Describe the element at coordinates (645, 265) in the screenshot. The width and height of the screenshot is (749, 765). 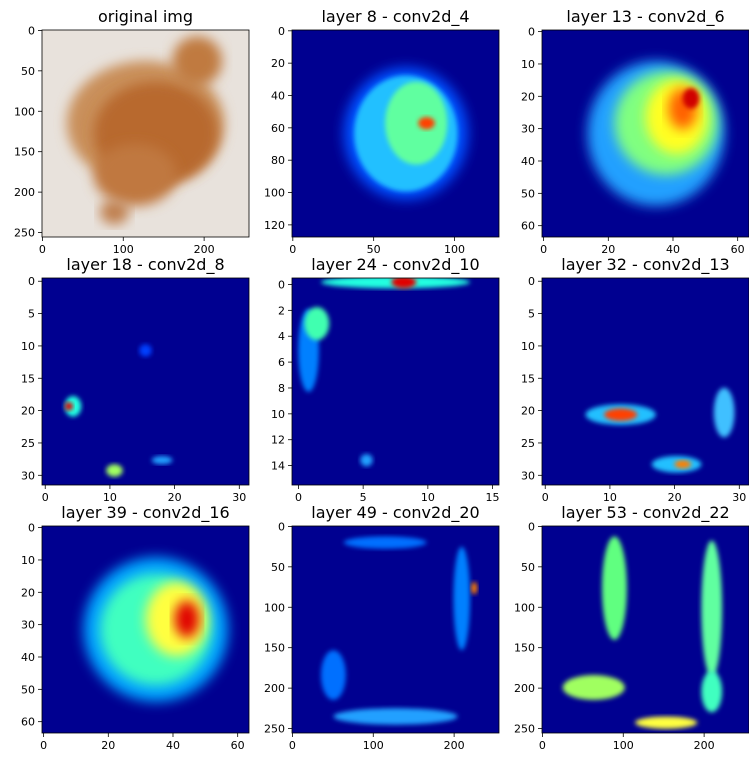
I see `panel-title: layer 32 - conv2d_13` at that location.